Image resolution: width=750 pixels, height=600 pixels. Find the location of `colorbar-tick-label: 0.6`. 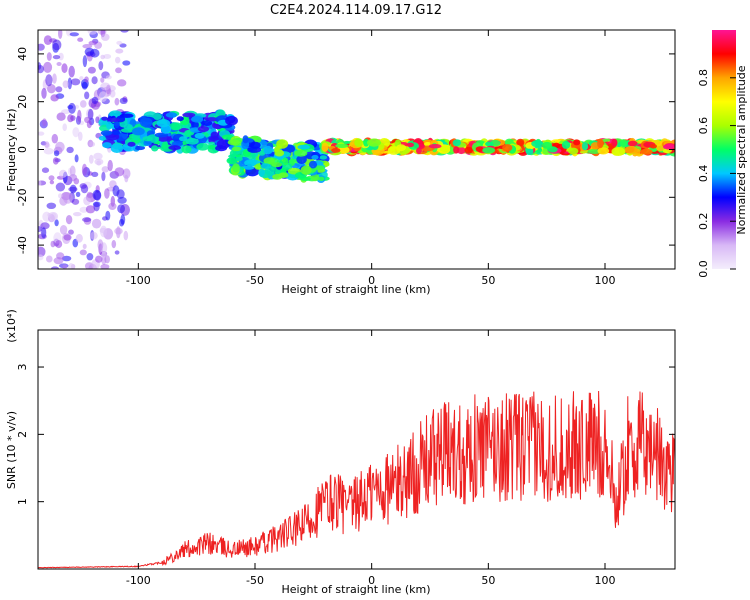

colorbar-tick-label: 0.6 is located at coordinates (703, 126).